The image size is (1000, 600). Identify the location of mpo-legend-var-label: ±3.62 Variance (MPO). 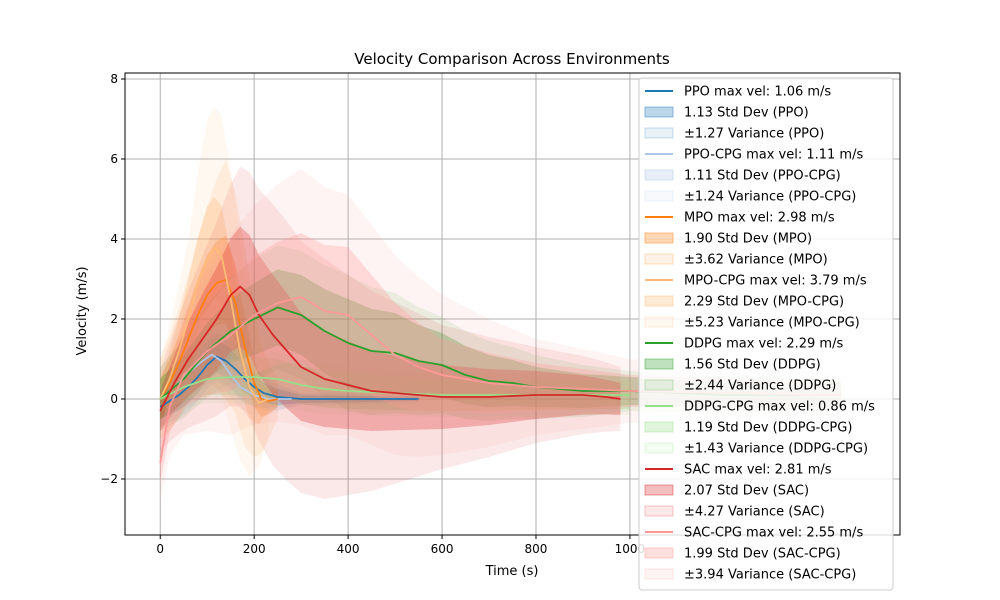
(756, 260).